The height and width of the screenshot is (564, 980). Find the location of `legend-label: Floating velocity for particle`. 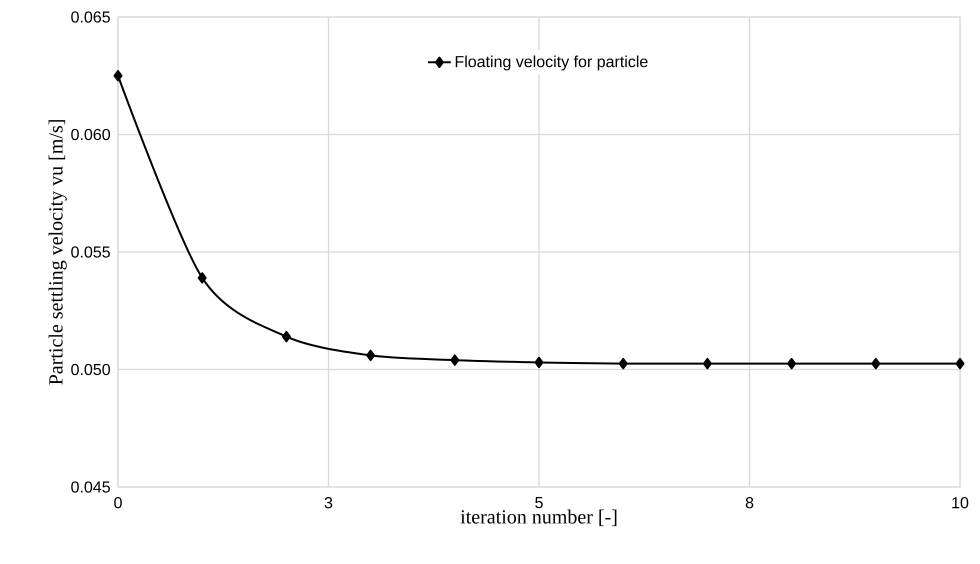

legend-label: Floating velocity for particle is located at coordinates (552, 63).